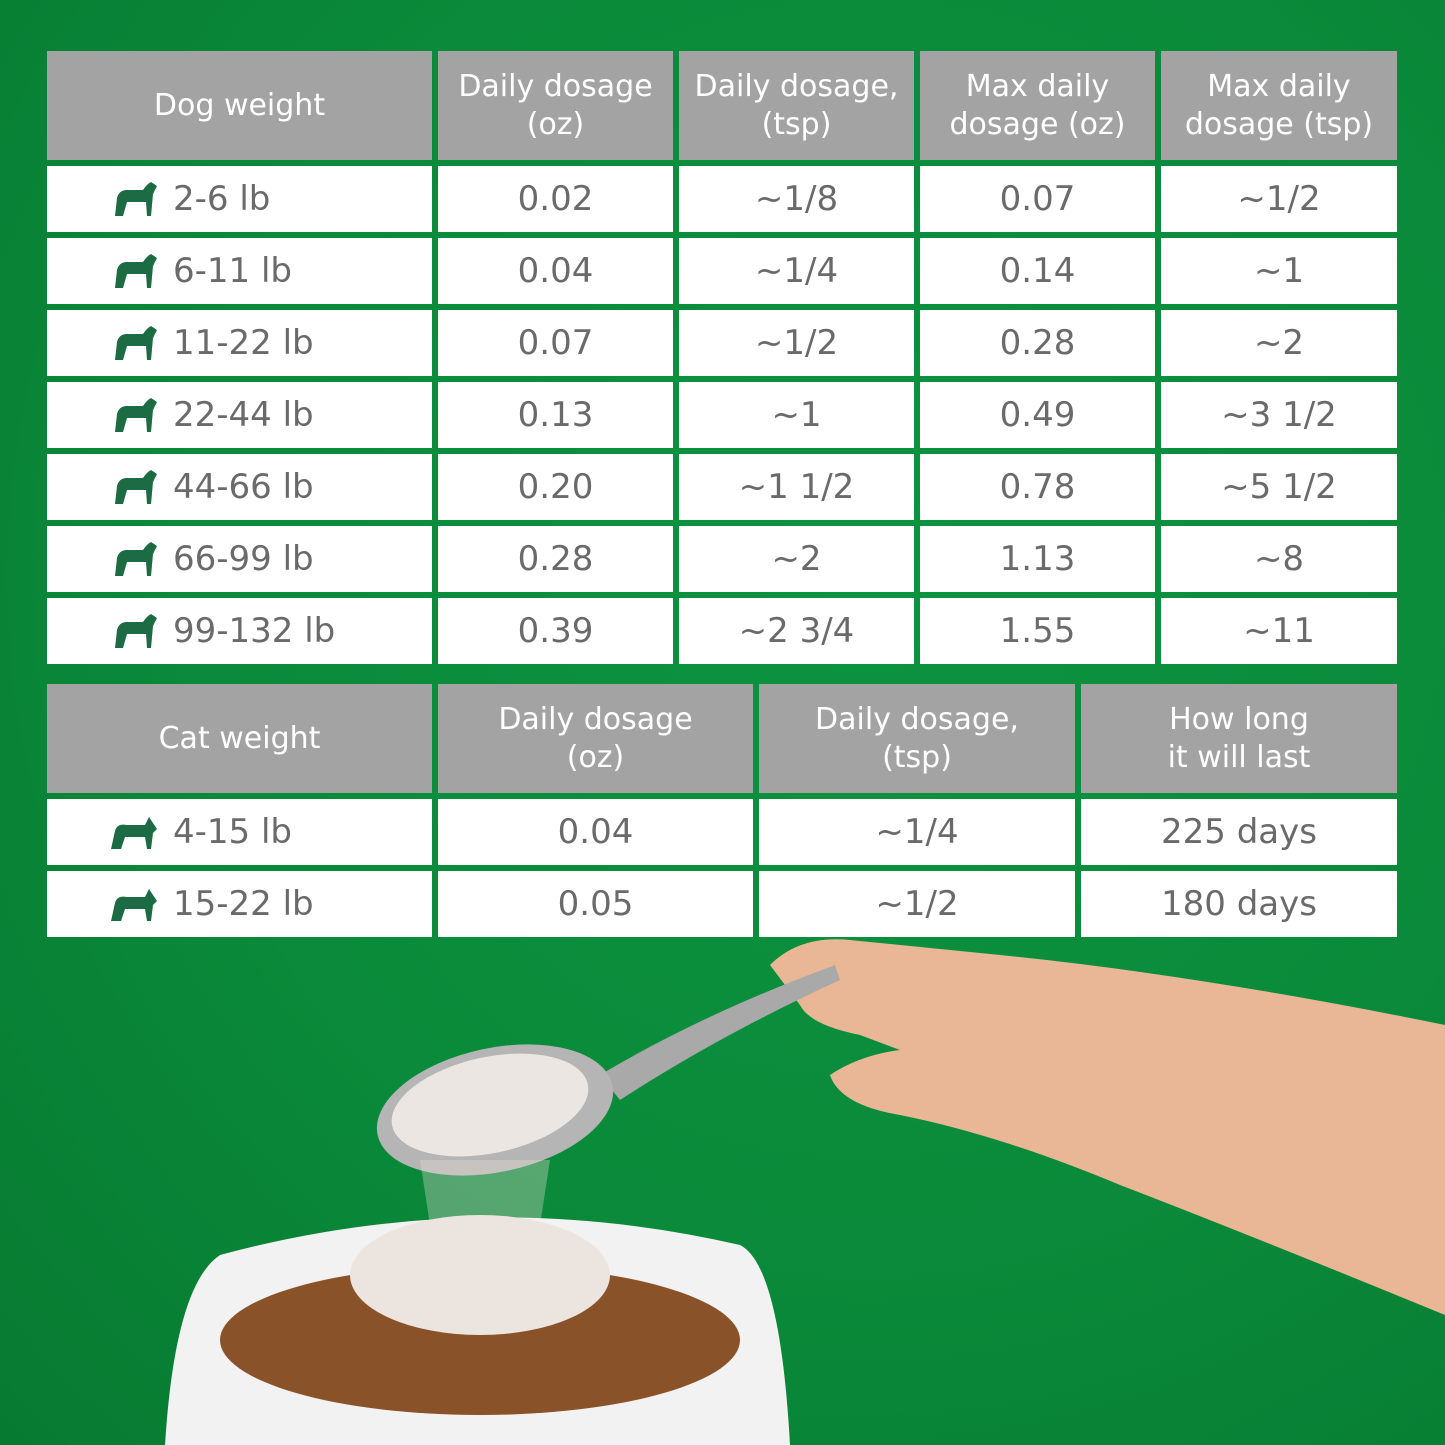  What do you see at coordinates (1279, 271) in the screenshot?
I see `max-tsp-cell: ~1` at bounding box center [1279, 271].